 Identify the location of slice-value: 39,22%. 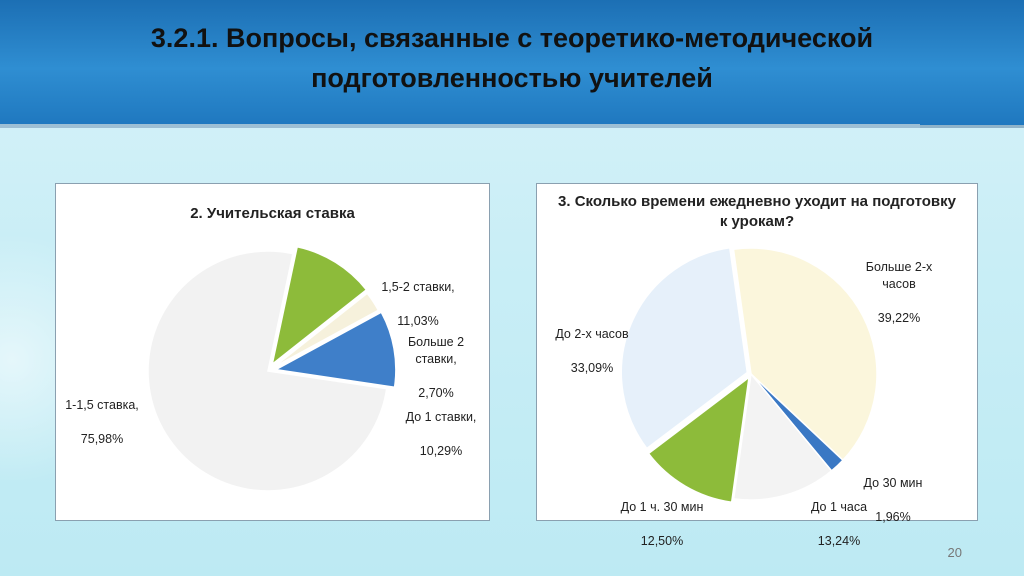
(899, 318).